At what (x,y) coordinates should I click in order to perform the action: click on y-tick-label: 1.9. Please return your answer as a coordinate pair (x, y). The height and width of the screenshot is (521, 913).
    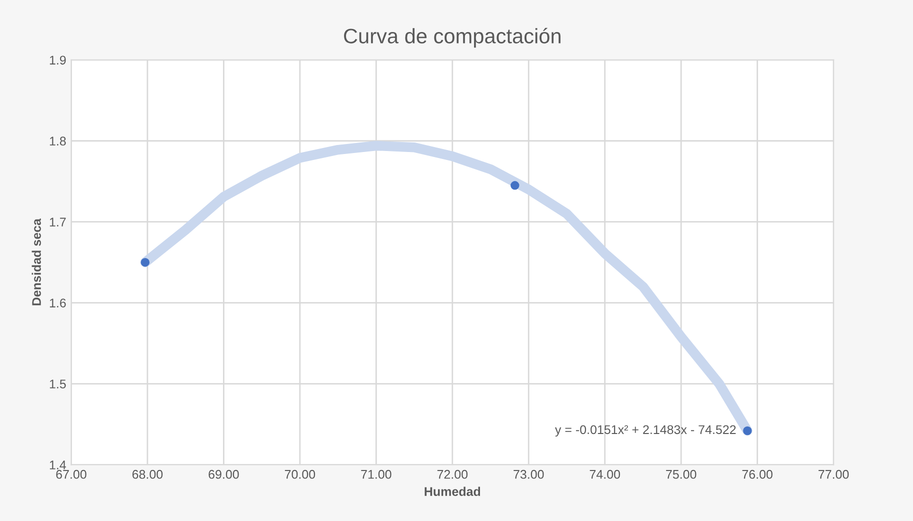
    Looking at the image, I should click on (58, 60).